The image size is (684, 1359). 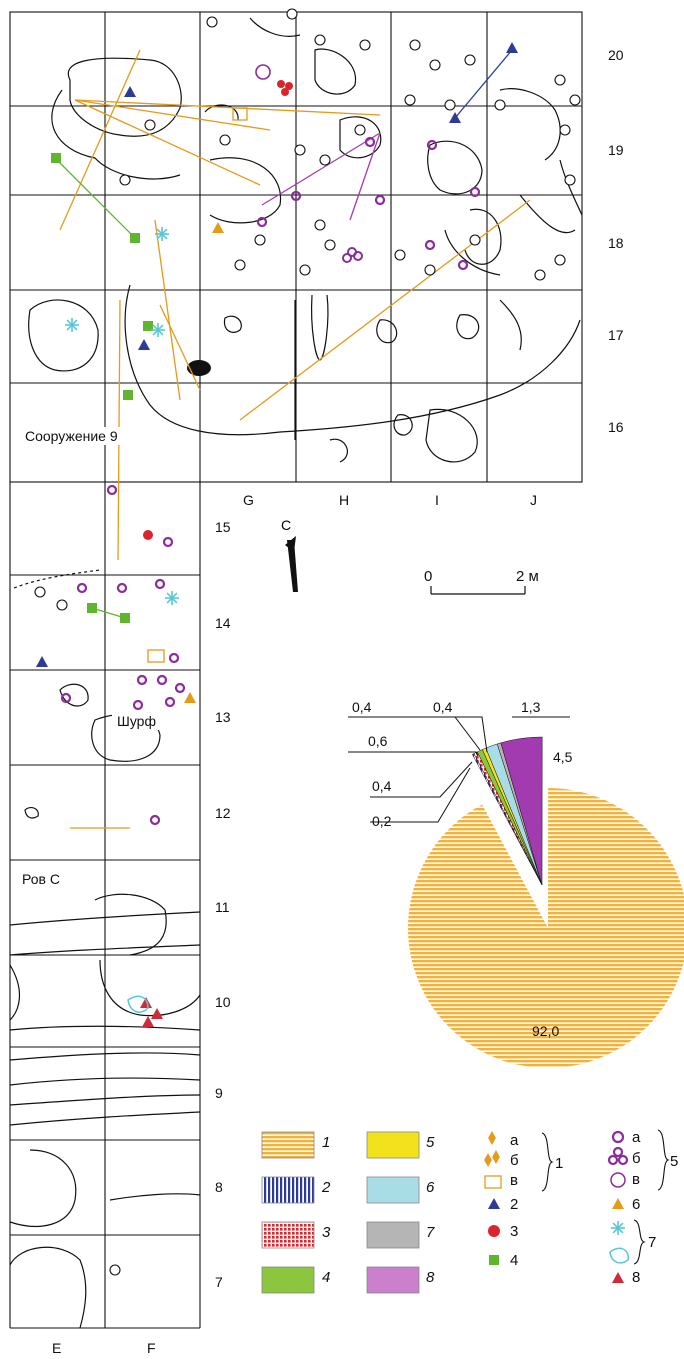 I want to click on row-label-18: 18, so click(x=616, y=243).